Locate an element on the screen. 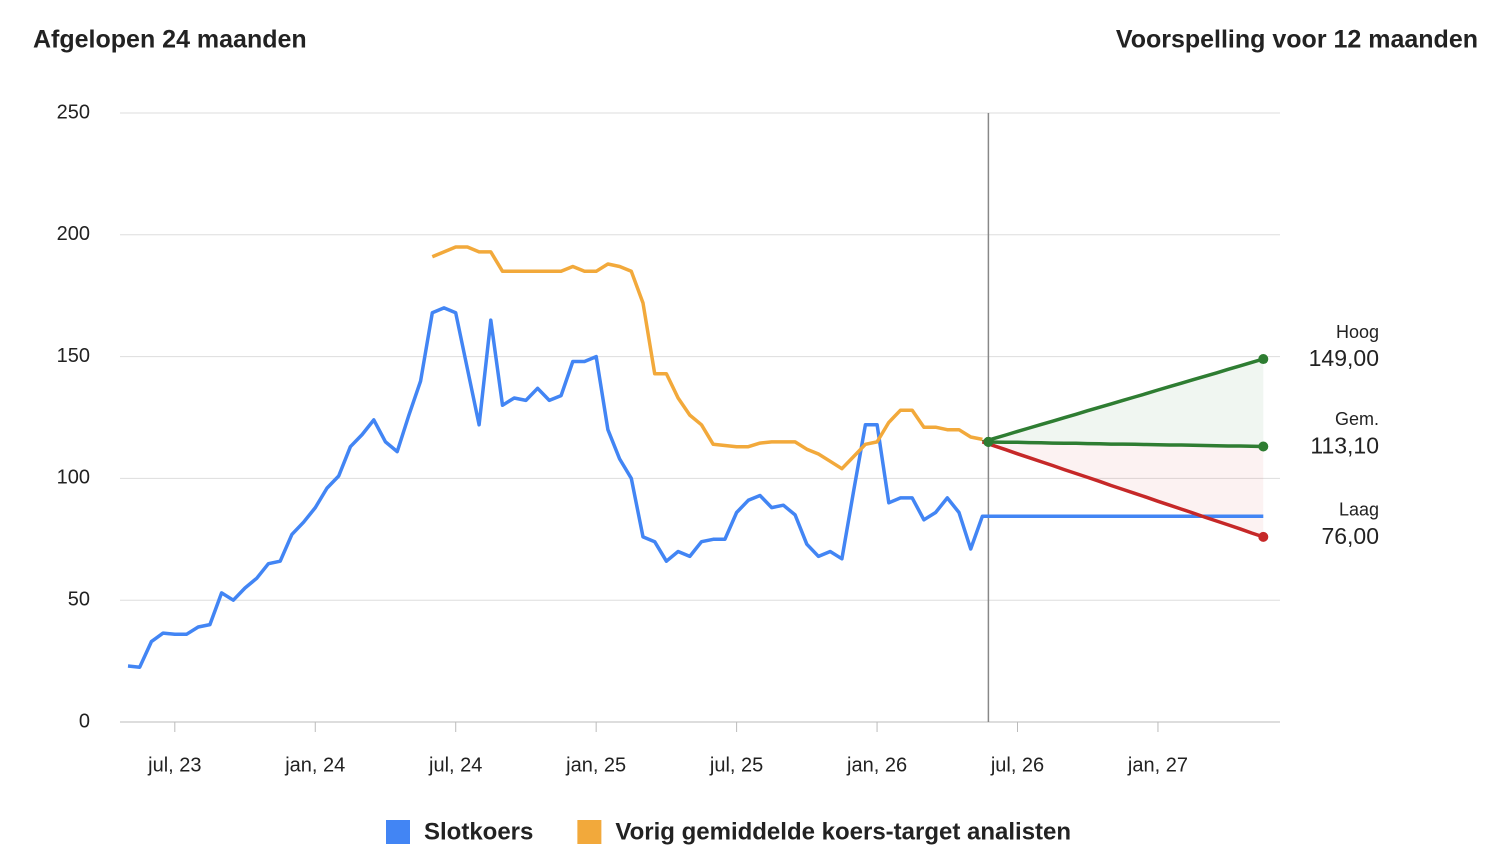 The image size is (1506, 850). y-tick-label: 50 is located at coordinates (79, 599).